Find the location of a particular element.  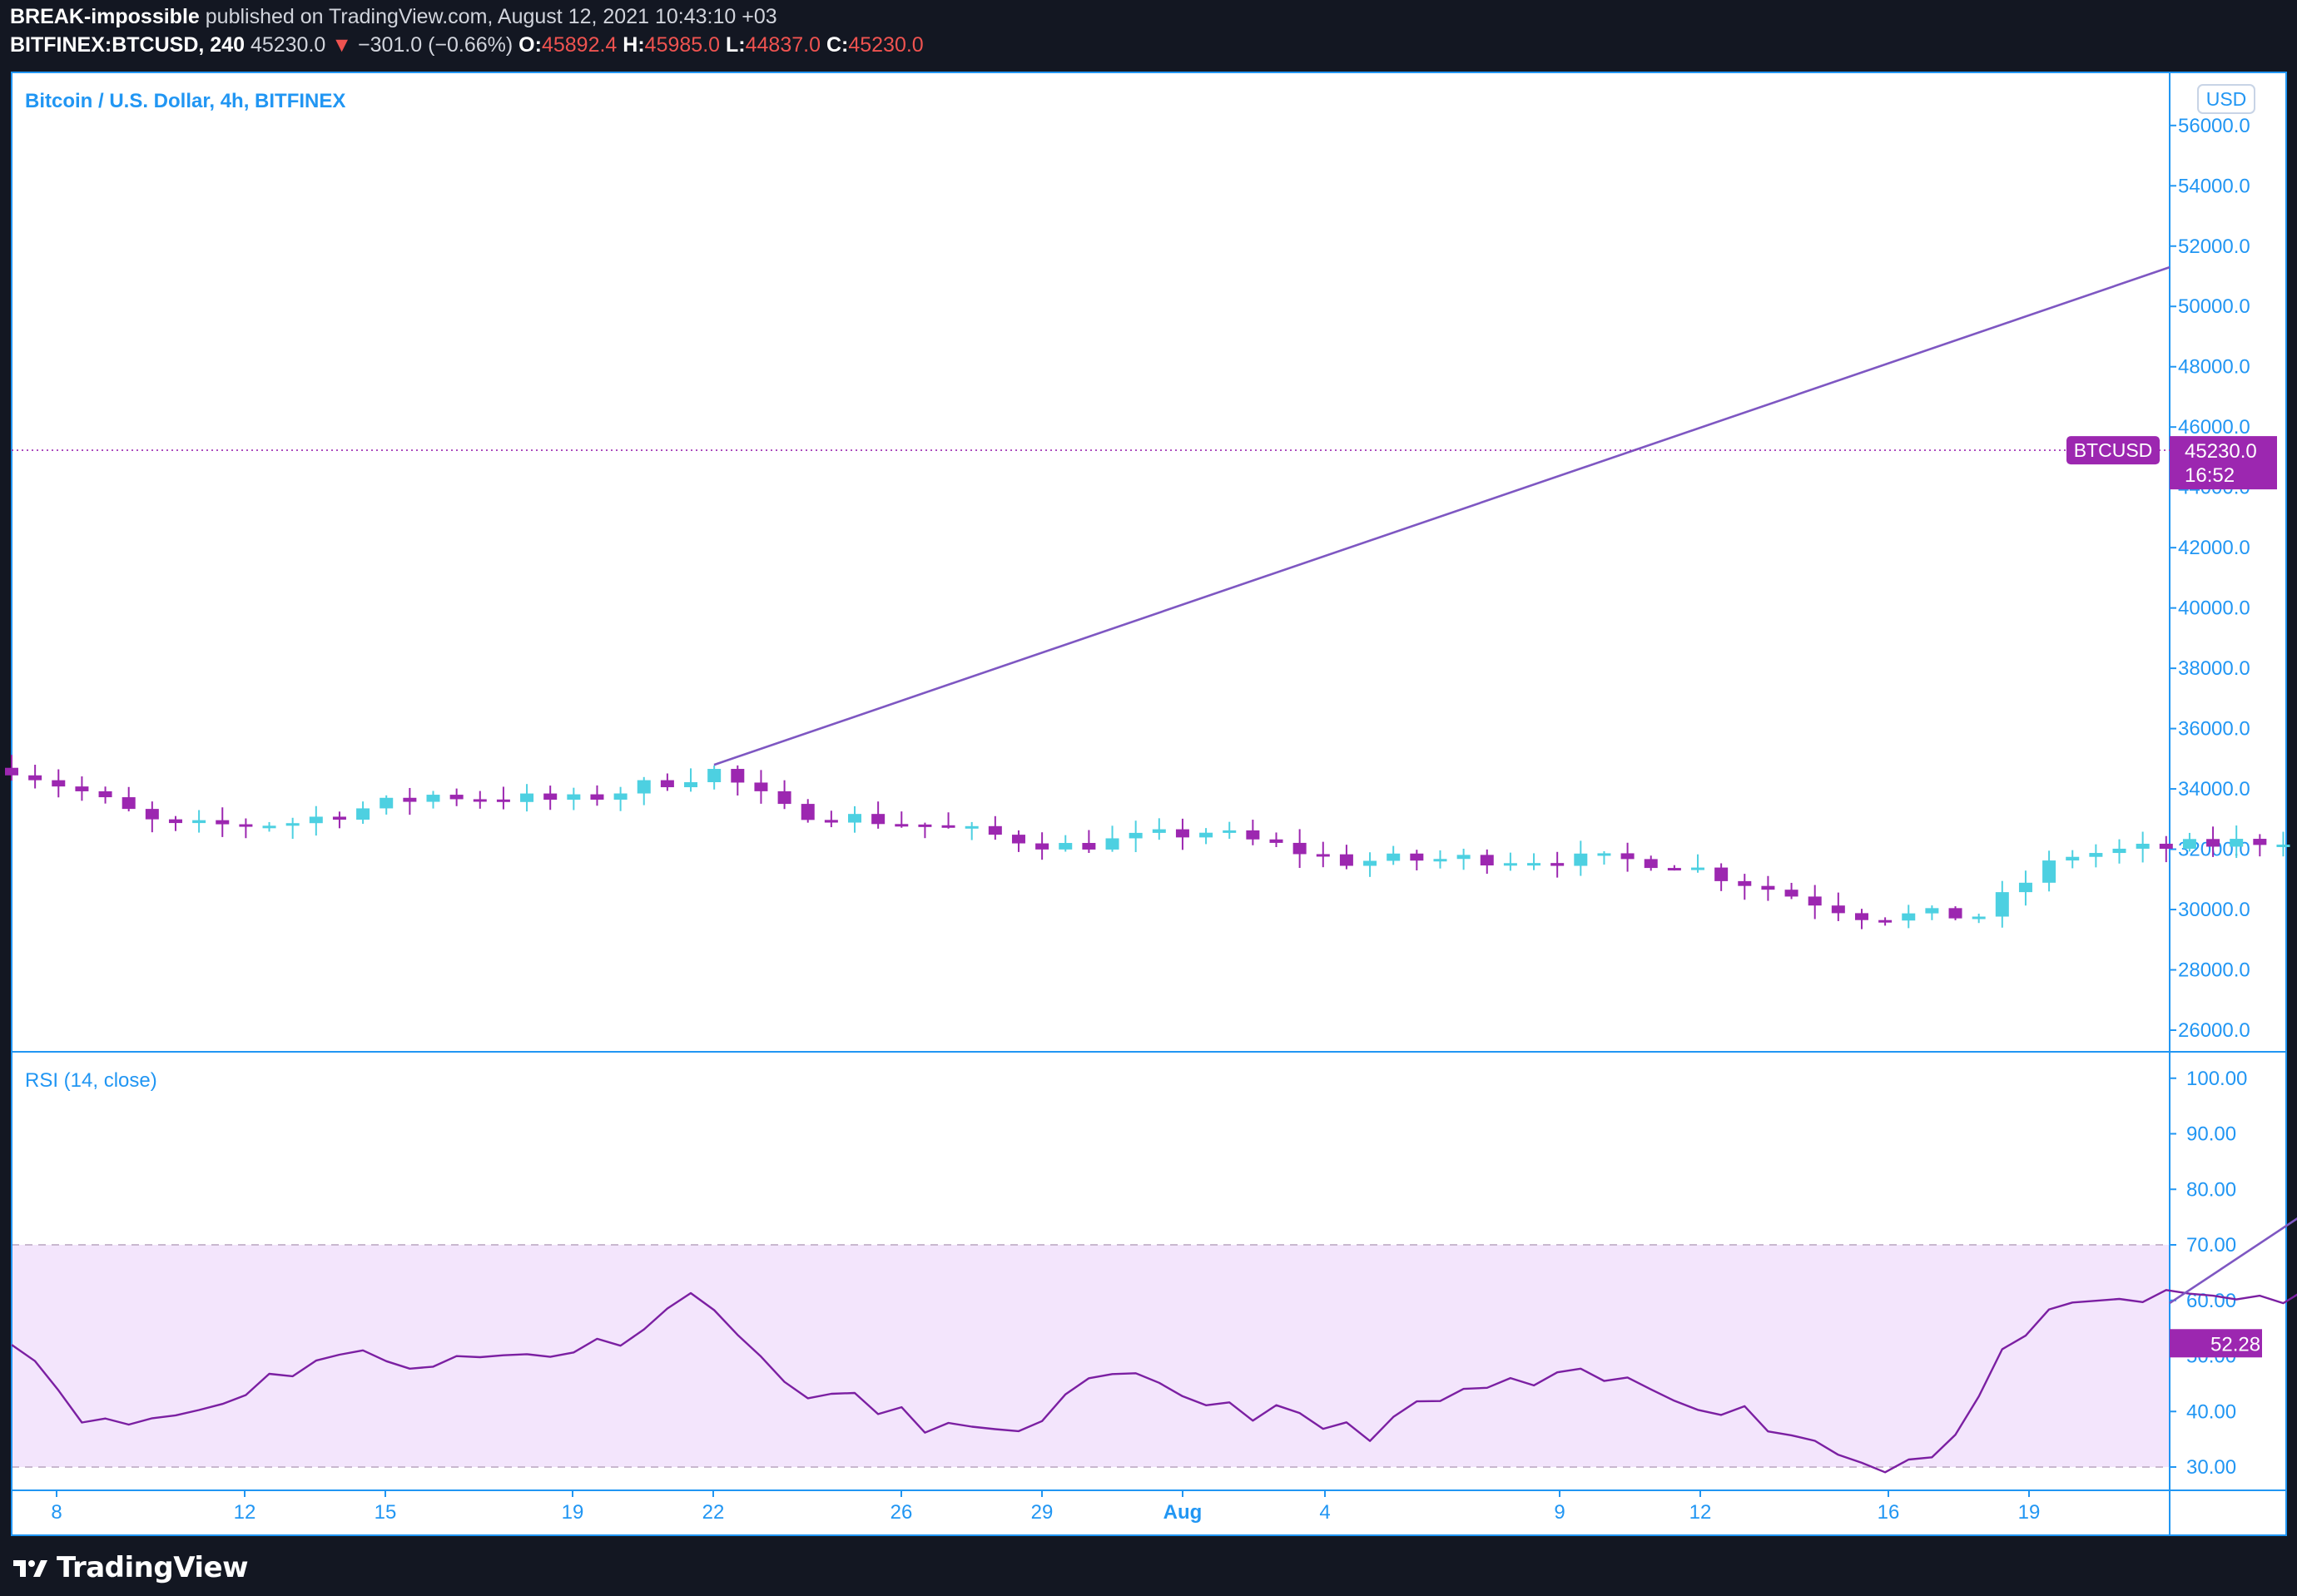

time-tick-label: 29 is located at coordinates (1042, 1512).